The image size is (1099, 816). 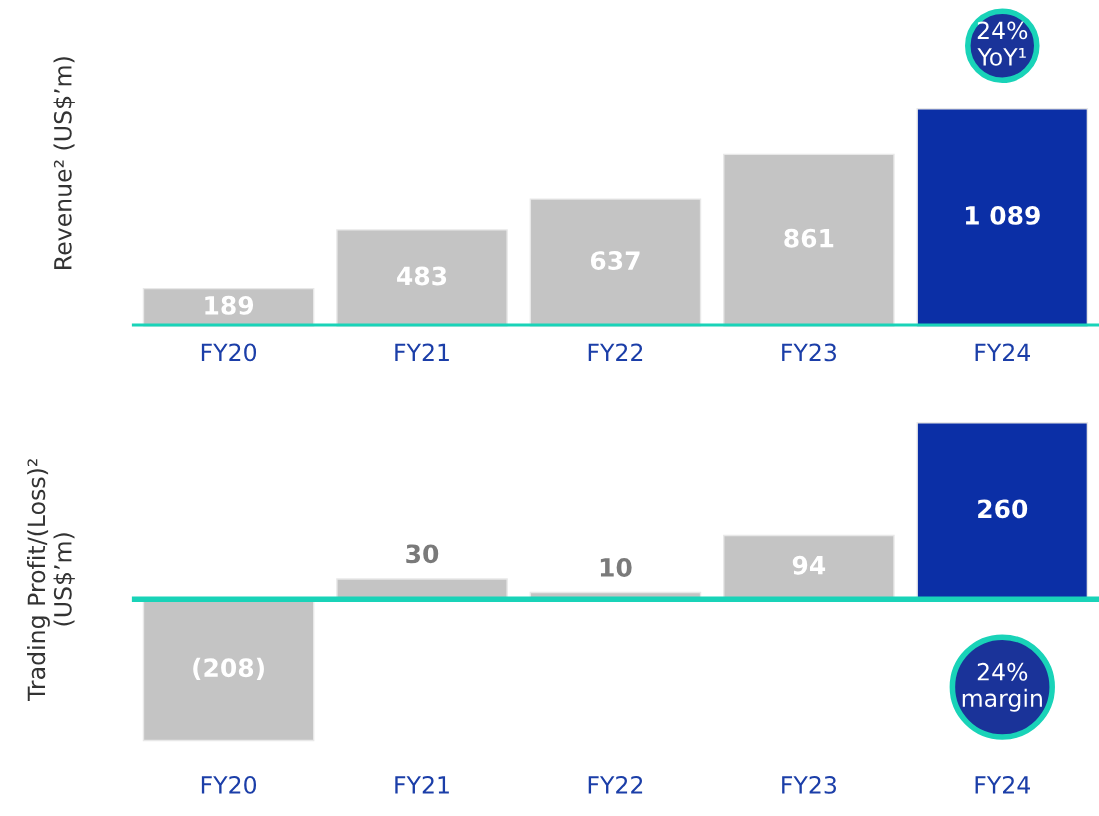 I want to click on data-label: 10, so click(x=616, y=567).